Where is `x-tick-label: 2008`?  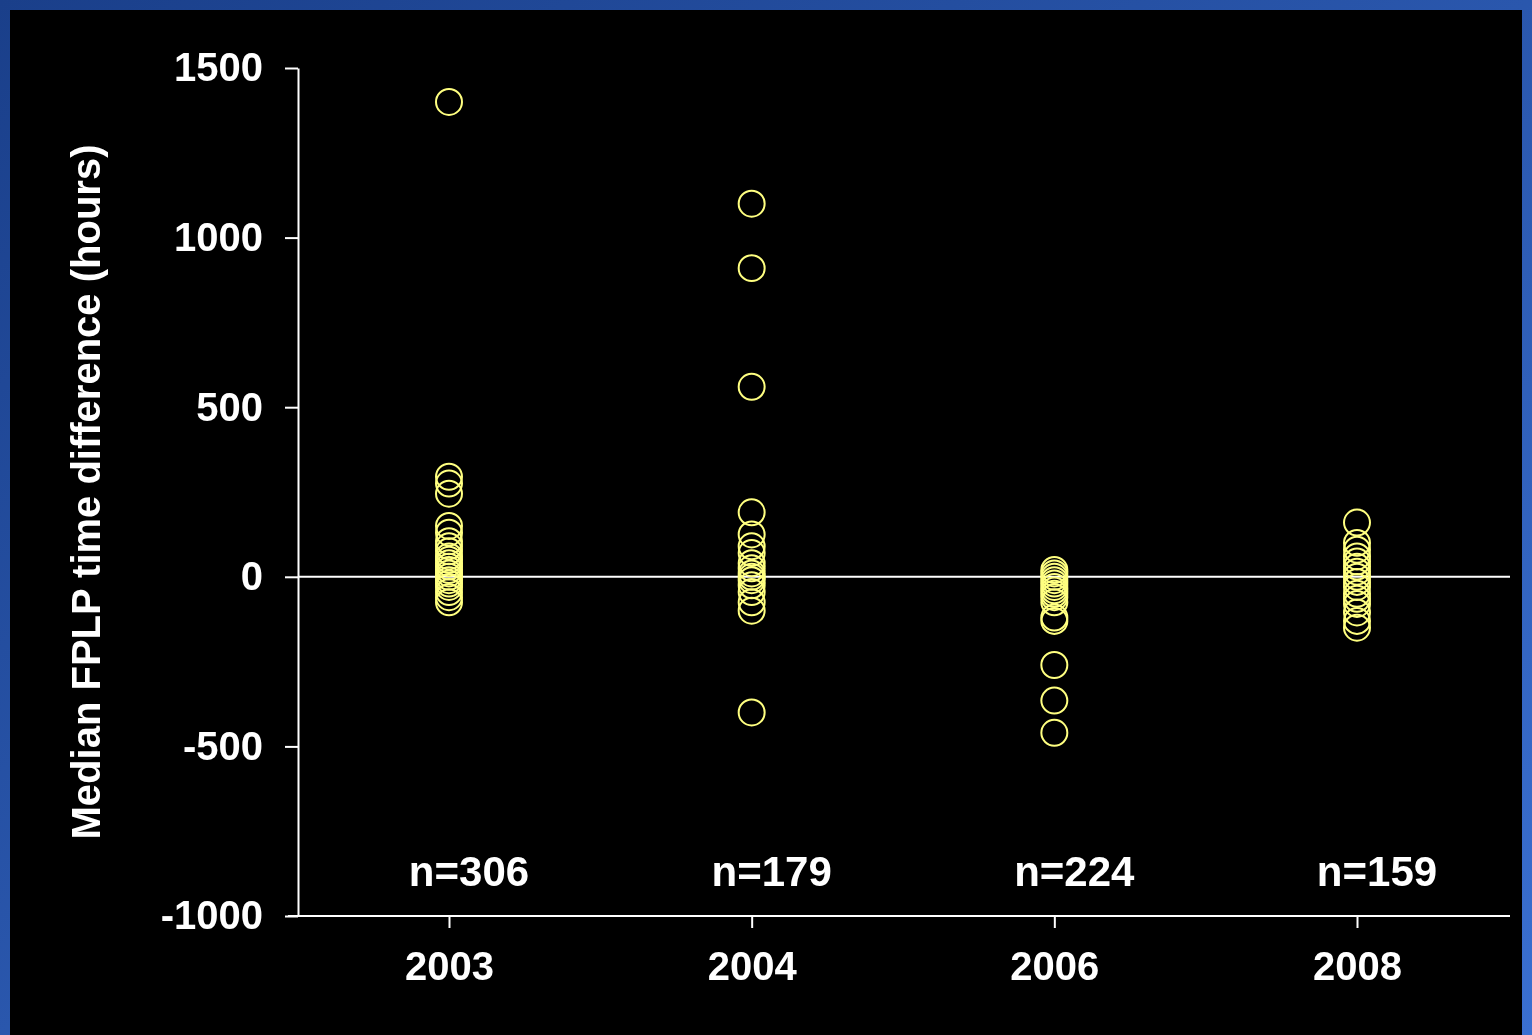
x-tick-label: 2008 is located at coordinates (1357, 966).